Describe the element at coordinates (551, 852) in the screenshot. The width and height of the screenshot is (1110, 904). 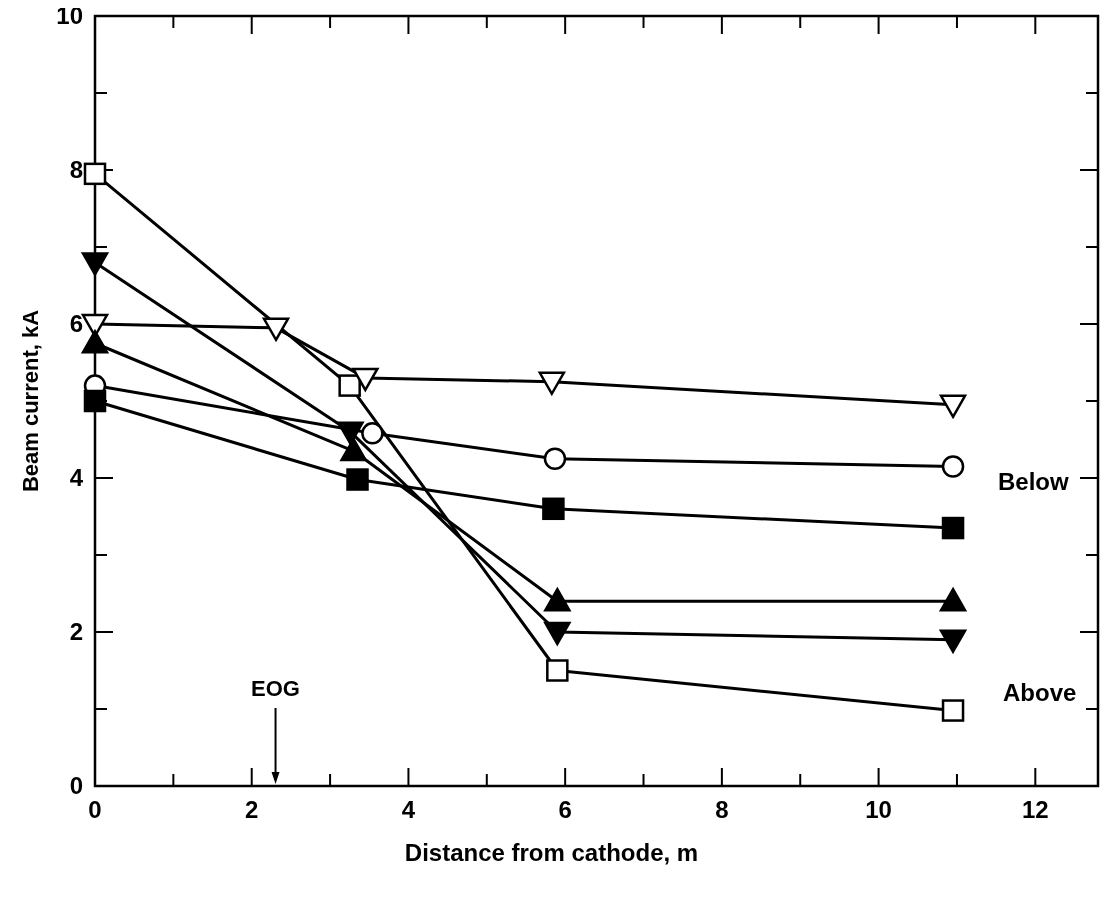
I see `x-axis-title: Distance from cathode, m` at that location.